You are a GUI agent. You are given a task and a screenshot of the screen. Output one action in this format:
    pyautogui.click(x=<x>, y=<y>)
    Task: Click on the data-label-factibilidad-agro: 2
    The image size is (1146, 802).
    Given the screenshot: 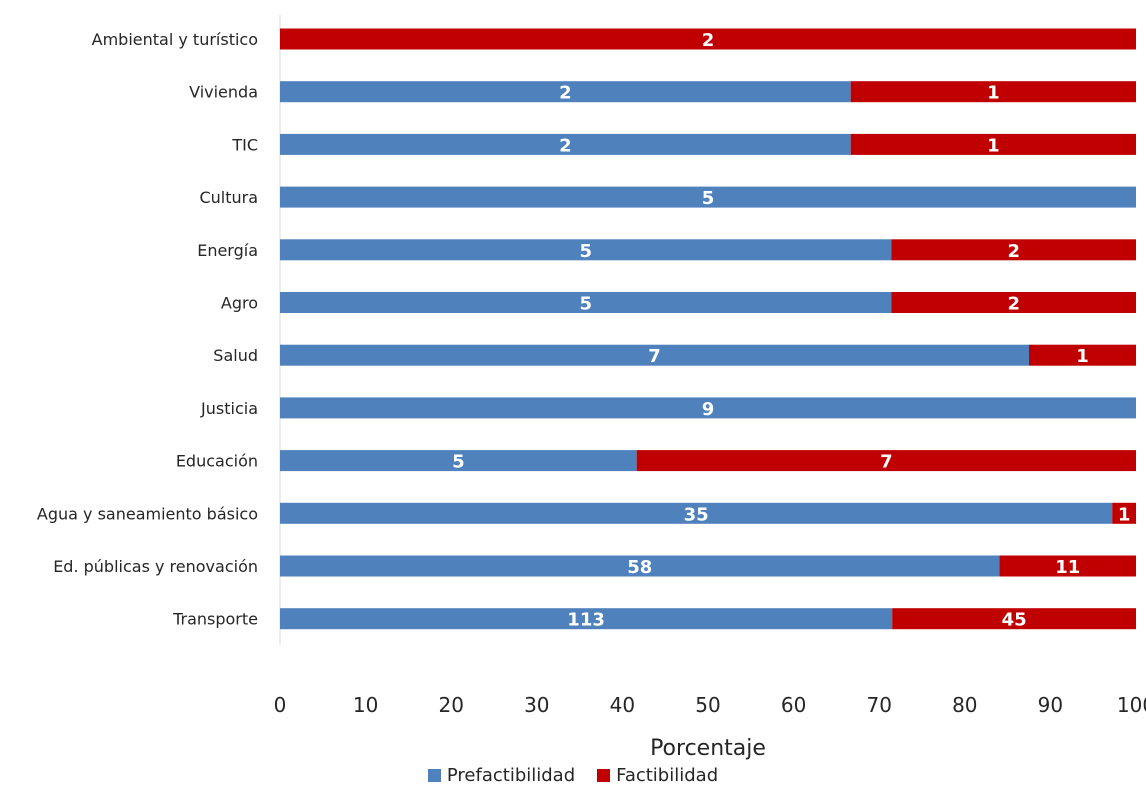 What is the action you would take?
    pyautogui.click(x=1013, y=304)
    